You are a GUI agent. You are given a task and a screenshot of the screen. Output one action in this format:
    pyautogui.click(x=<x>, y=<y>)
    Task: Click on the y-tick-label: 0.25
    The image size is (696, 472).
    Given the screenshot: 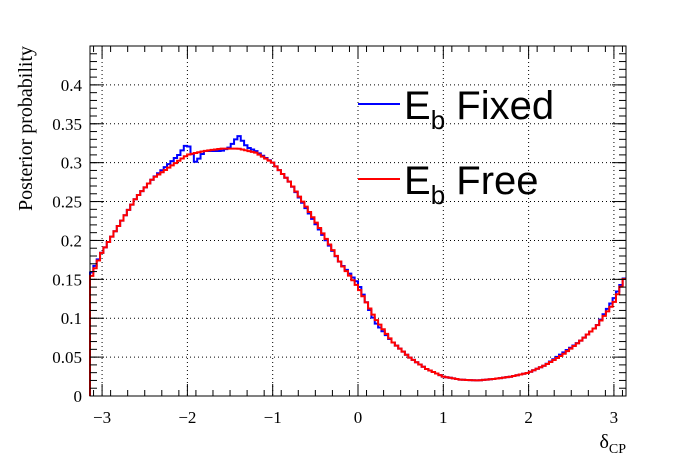 What is the action you would take?
    pyautogui.click(x=67, y=202)
    